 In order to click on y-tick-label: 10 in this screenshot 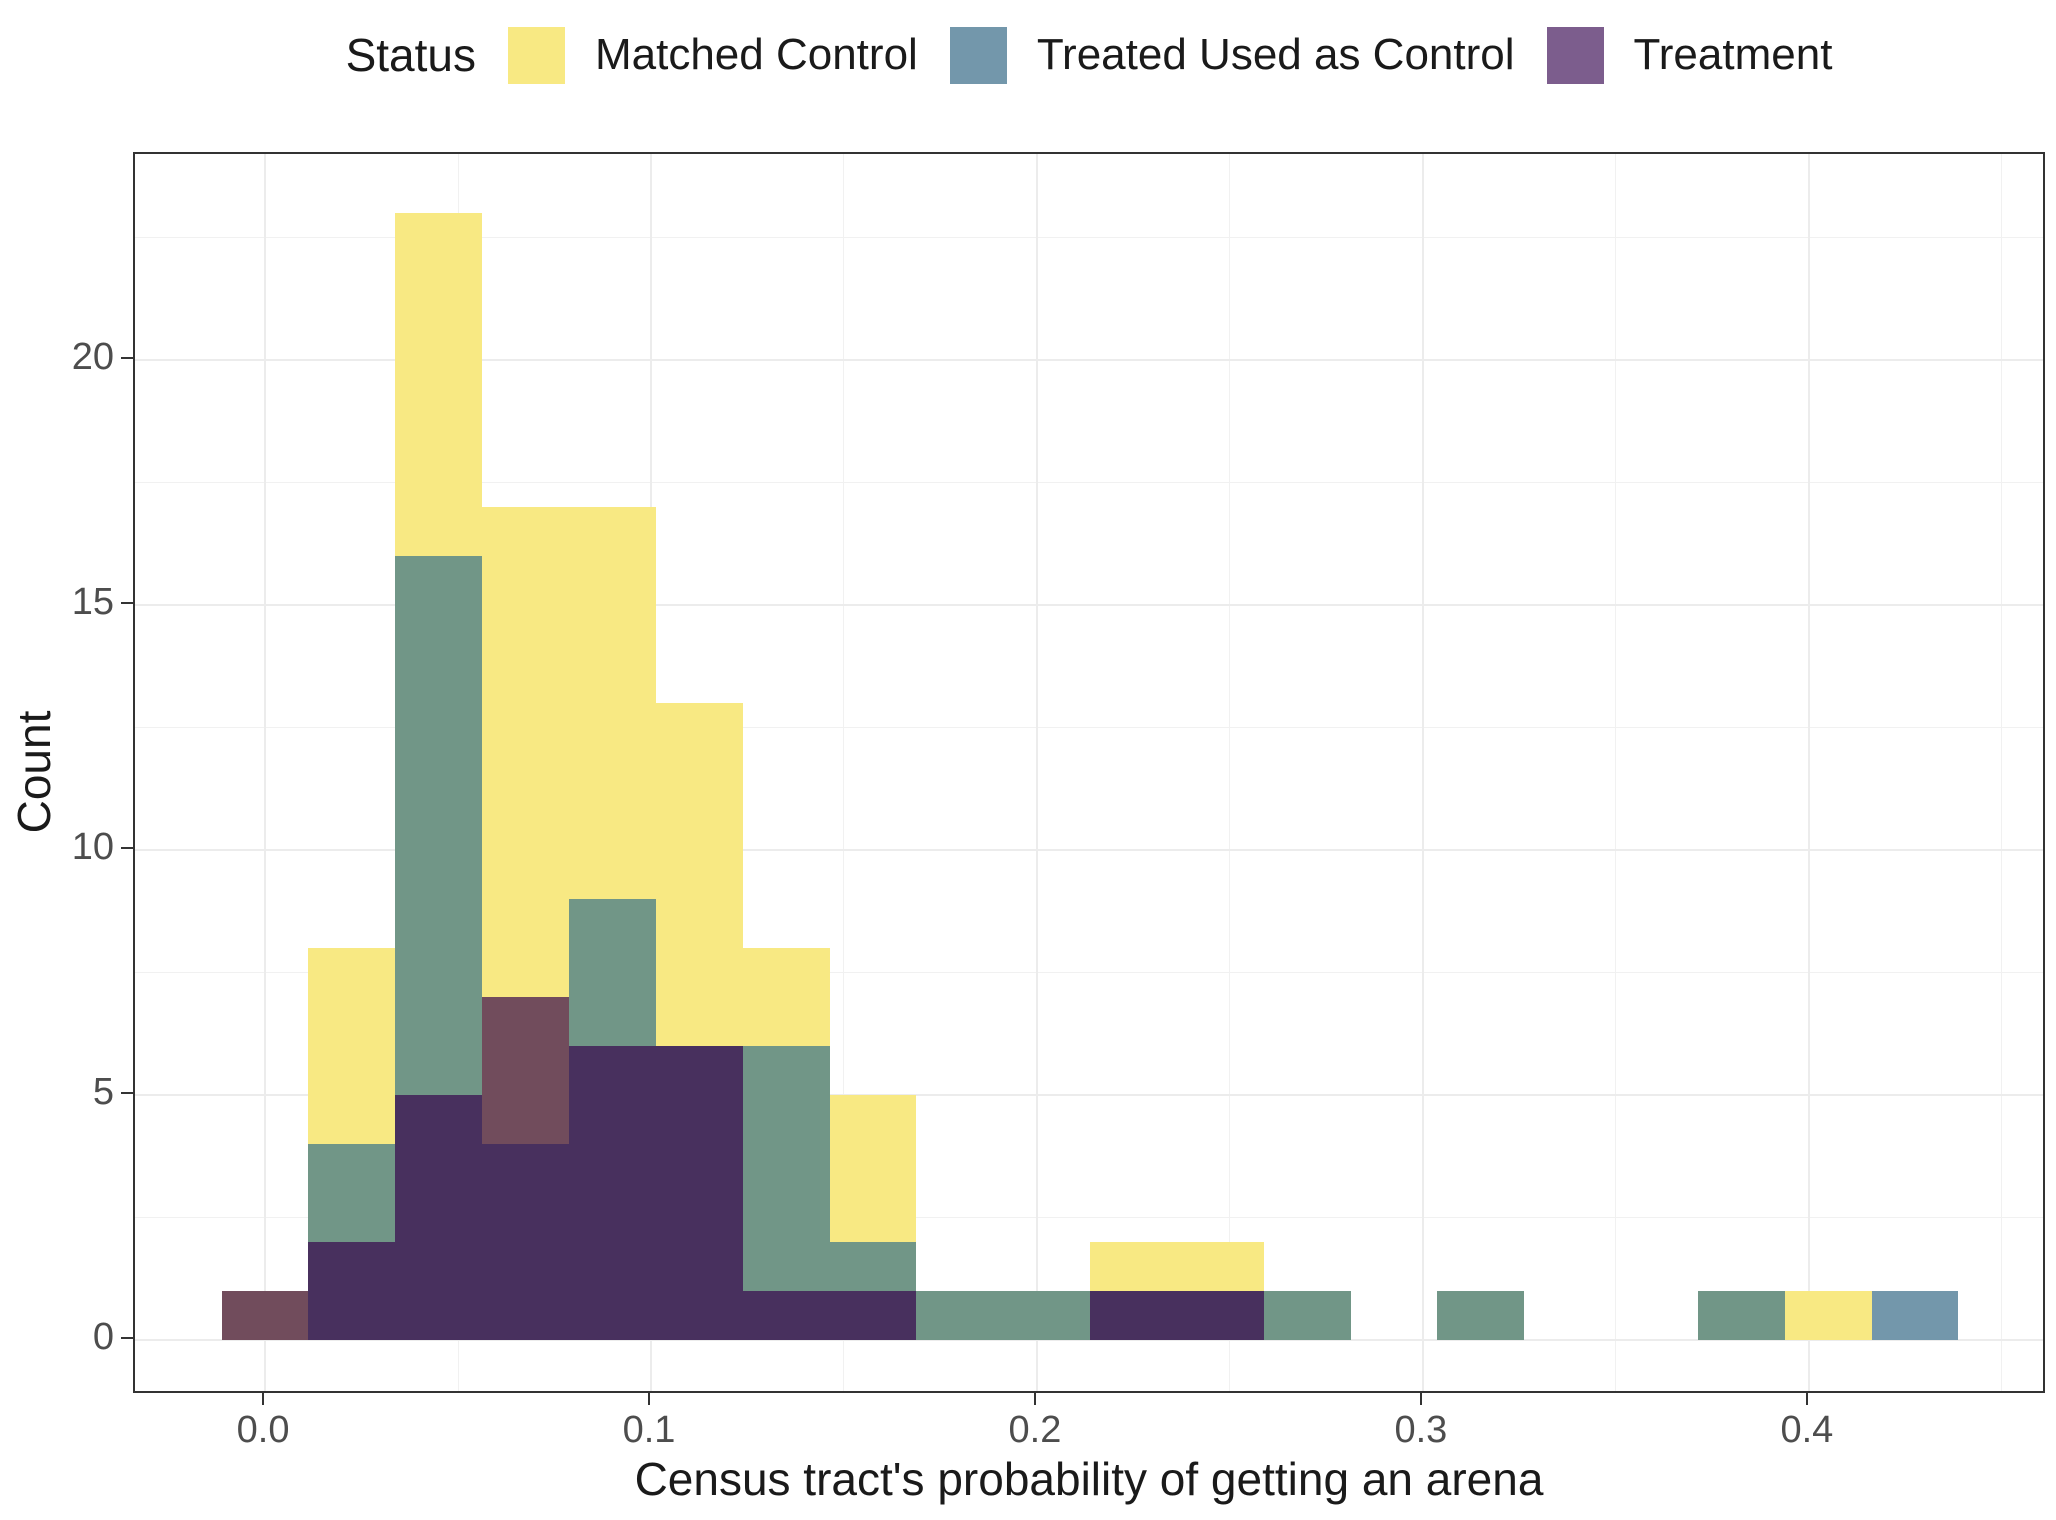, I will do `click(92, 846)`.